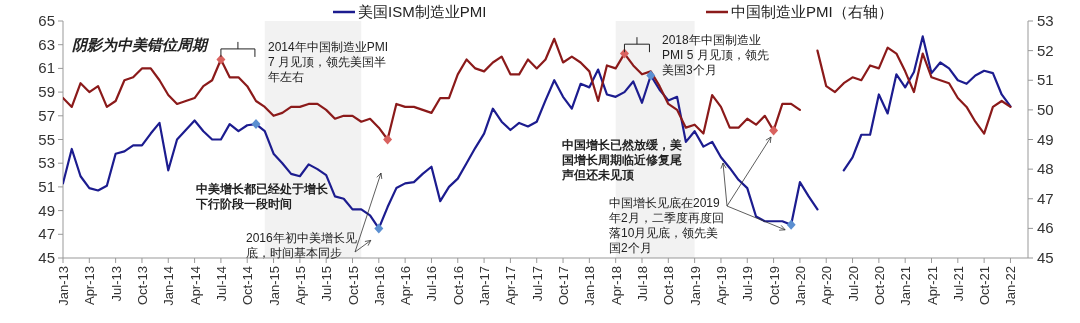 This screenshot has height=323, width=1080. What do you see at coordinates (932, 286) in the screenshot?
I see `x-tick-label: Apr-21` at bounding box center [932, 286].